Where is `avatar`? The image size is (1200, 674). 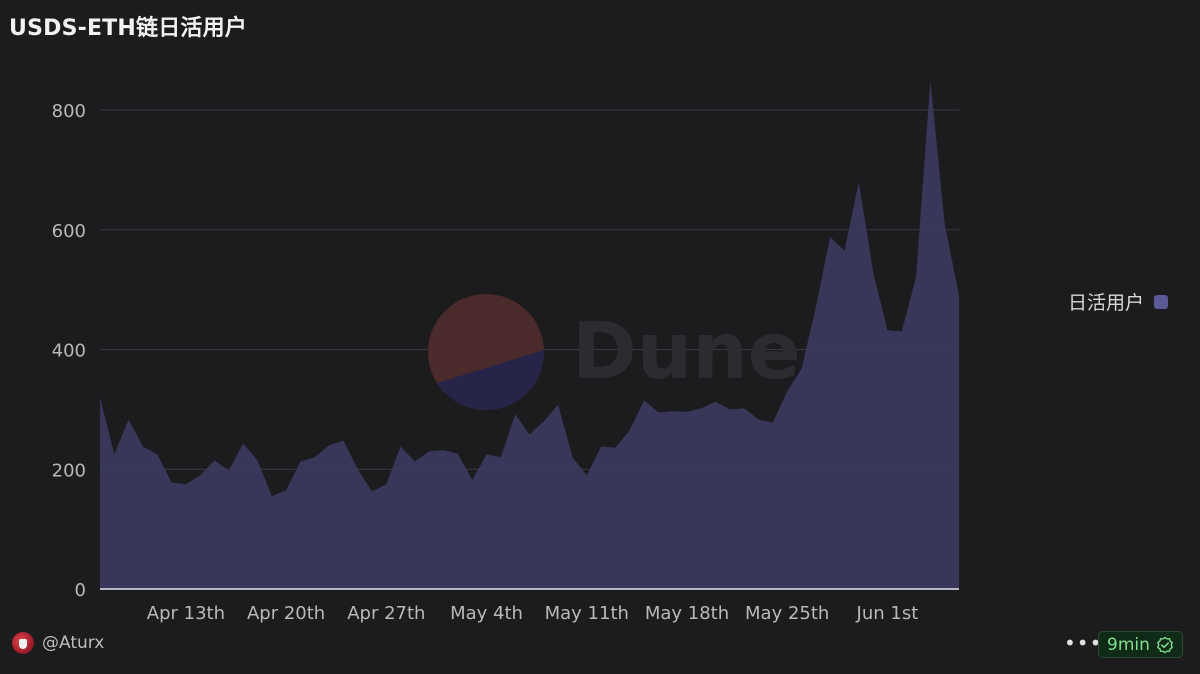
avatar is located at coordinates (23, 643).